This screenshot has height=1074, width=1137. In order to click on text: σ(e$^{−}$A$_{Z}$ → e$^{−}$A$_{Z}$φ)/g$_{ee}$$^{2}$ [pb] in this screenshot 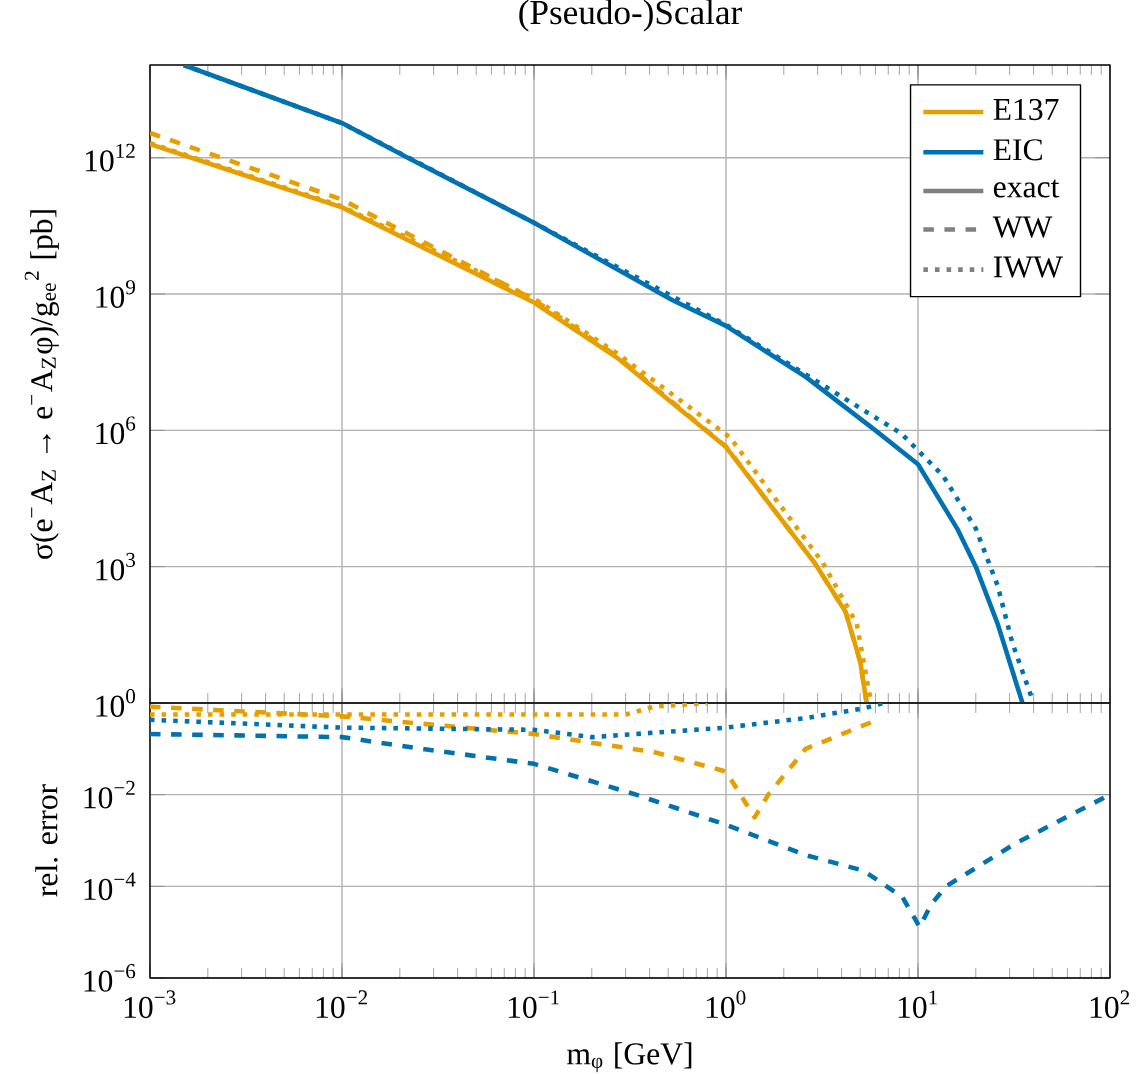, I will do `click(41, 384)`.